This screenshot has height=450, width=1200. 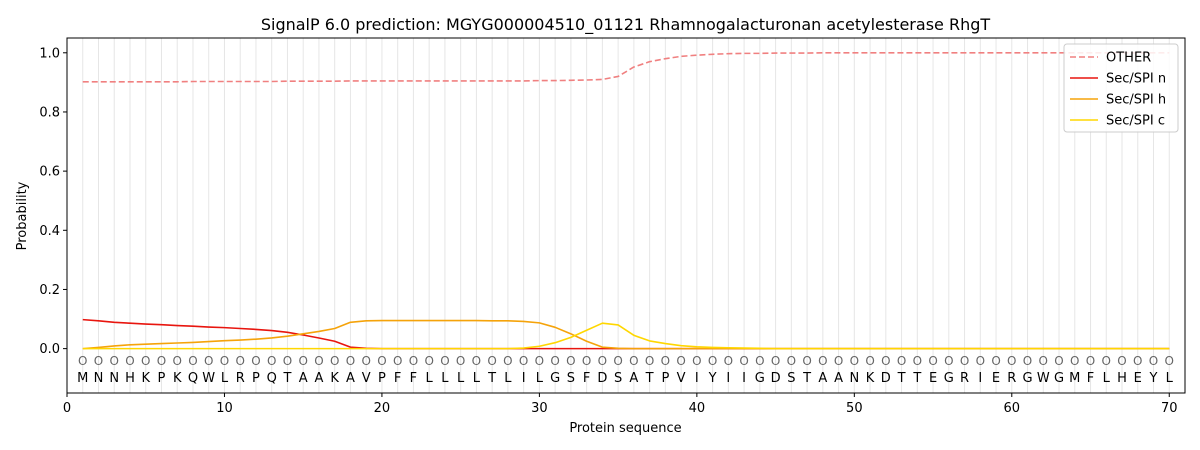 What do you see at coordinates (49, 112) in the screenshot?
I see `y-tick-label: 0.8` at bounding box center [49, 112].